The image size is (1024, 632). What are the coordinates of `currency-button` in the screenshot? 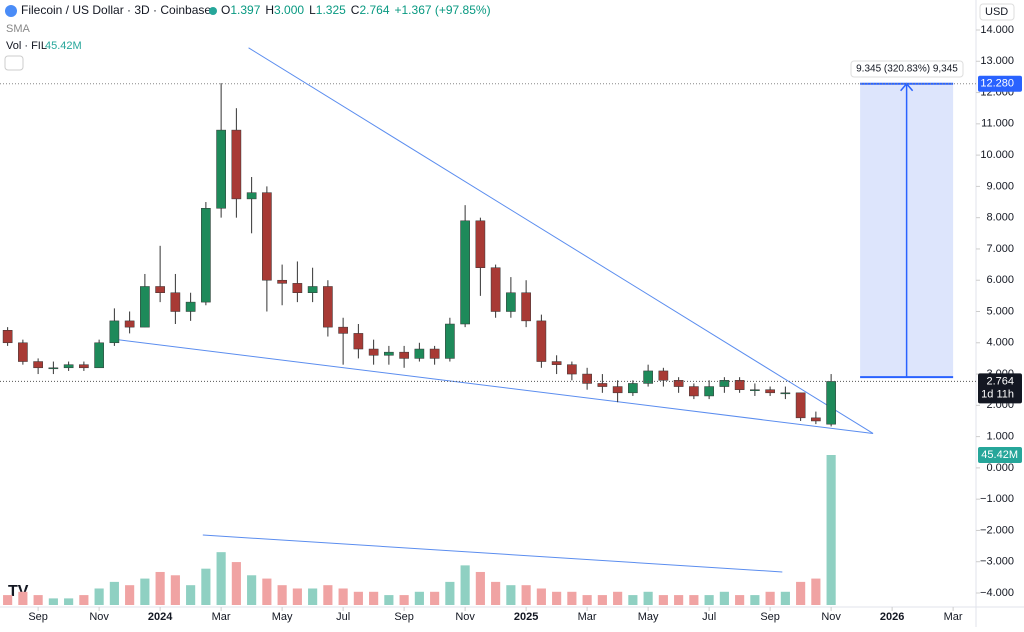 It's located at (997, 12).